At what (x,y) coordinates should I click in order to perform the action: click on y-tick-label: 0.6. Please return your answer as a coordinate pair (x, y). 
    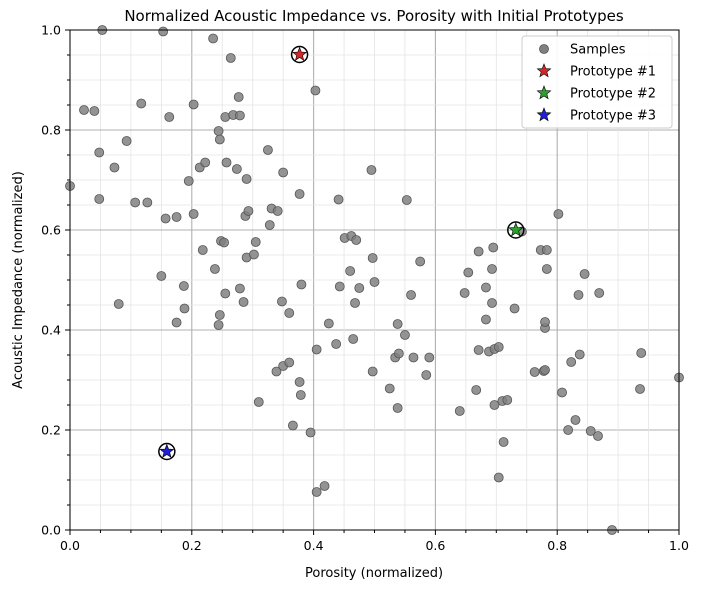
    Looking at the image, I should click on (51, 230).